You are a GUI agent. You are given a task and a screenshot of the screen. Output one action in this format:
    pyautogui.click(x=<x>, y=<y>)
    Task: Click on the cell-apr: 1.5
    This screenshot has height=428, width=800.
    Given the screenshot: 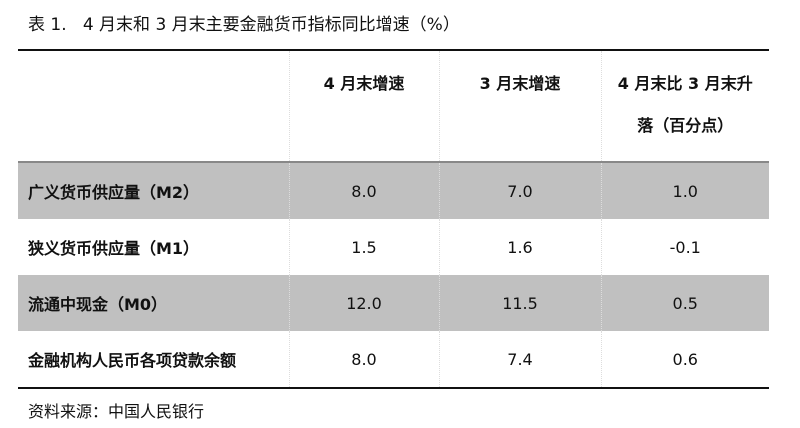 What is the action you would take?
    pyautogui.click(x=363, y=247)
    